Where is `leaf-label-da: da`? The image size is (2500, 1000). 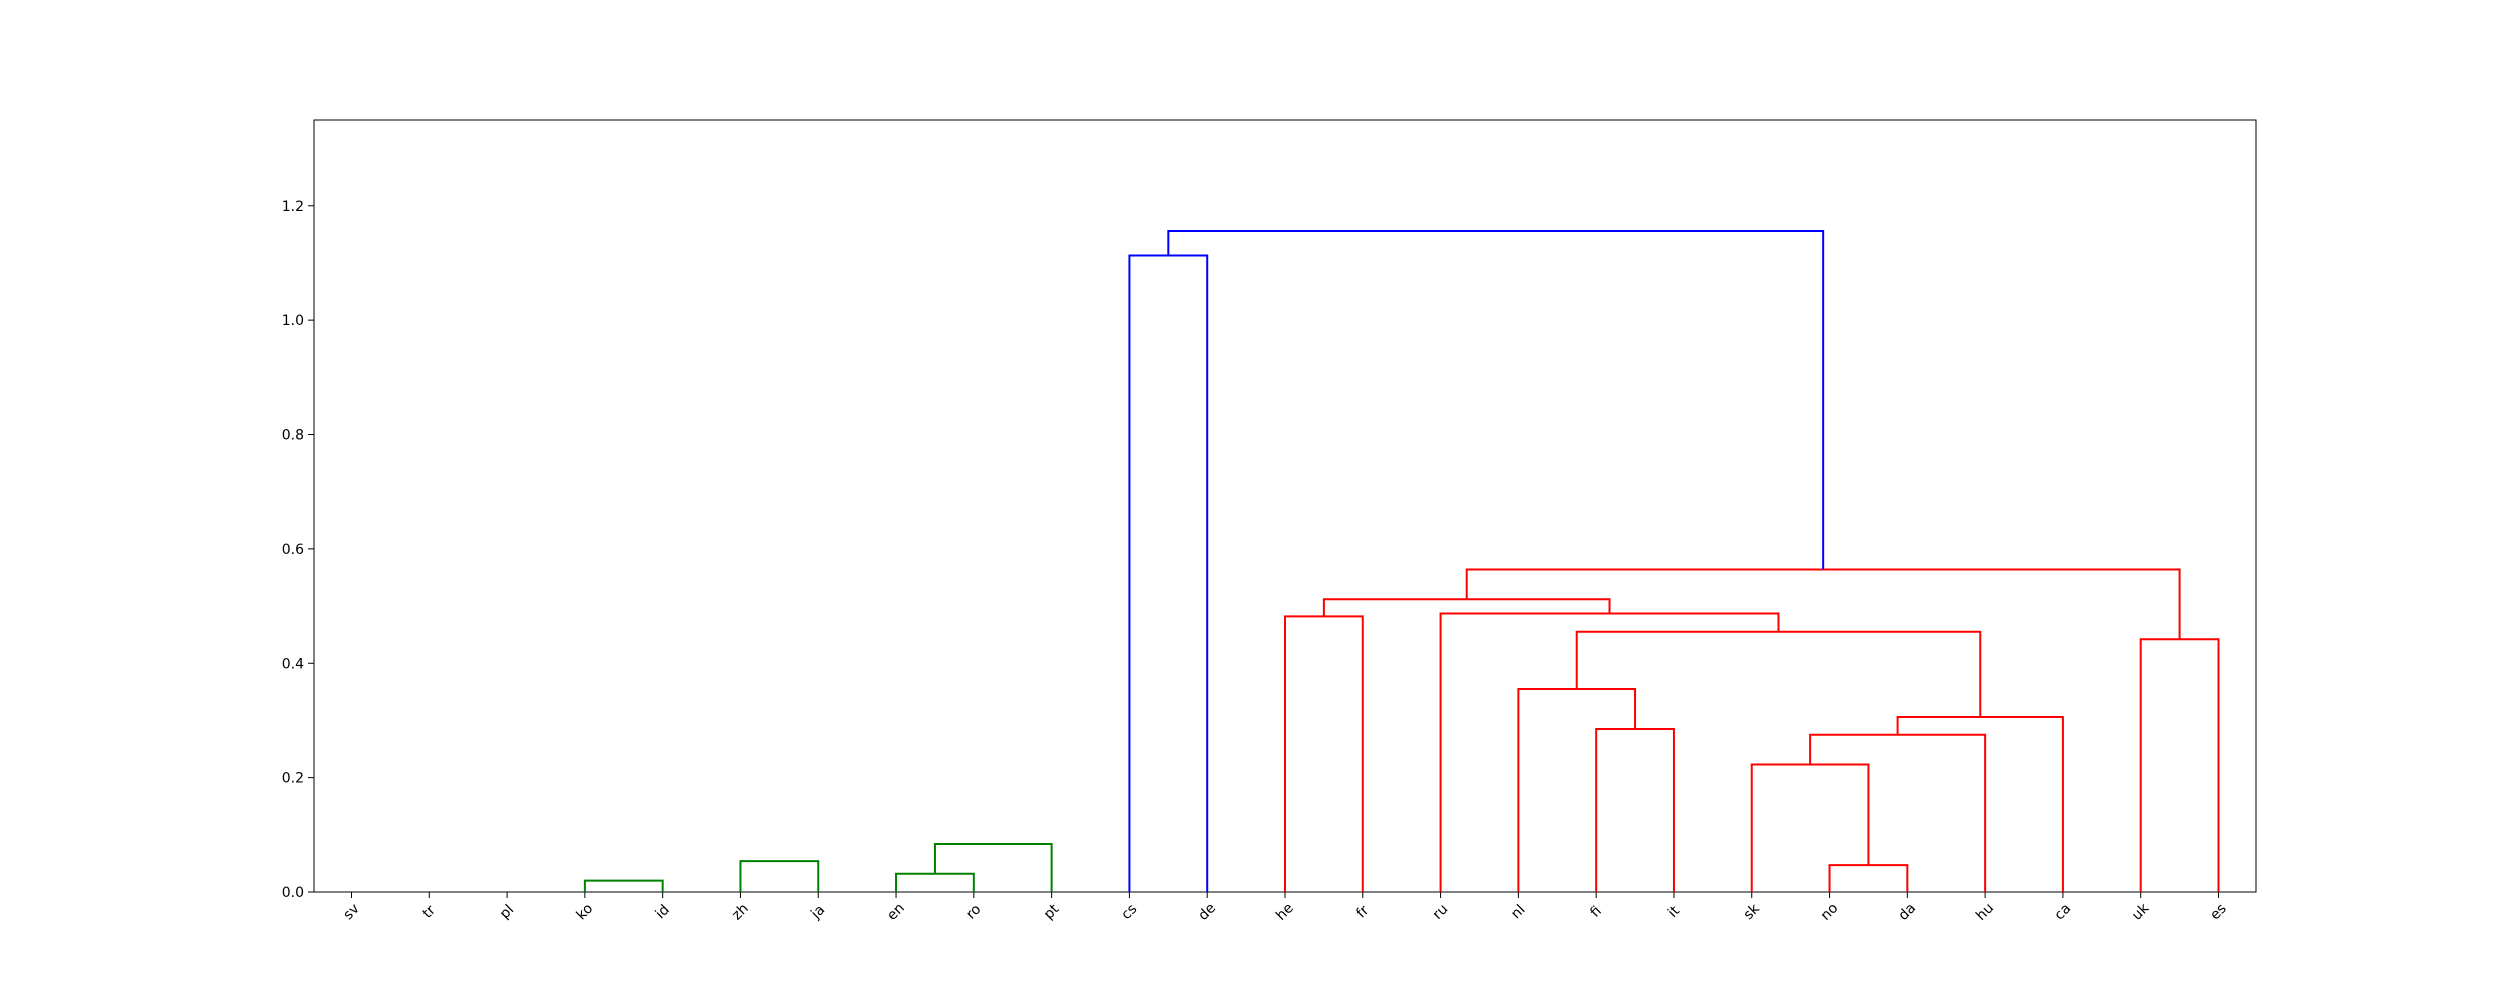 leaf-label-da: da is located at coordinates (1908, 912).